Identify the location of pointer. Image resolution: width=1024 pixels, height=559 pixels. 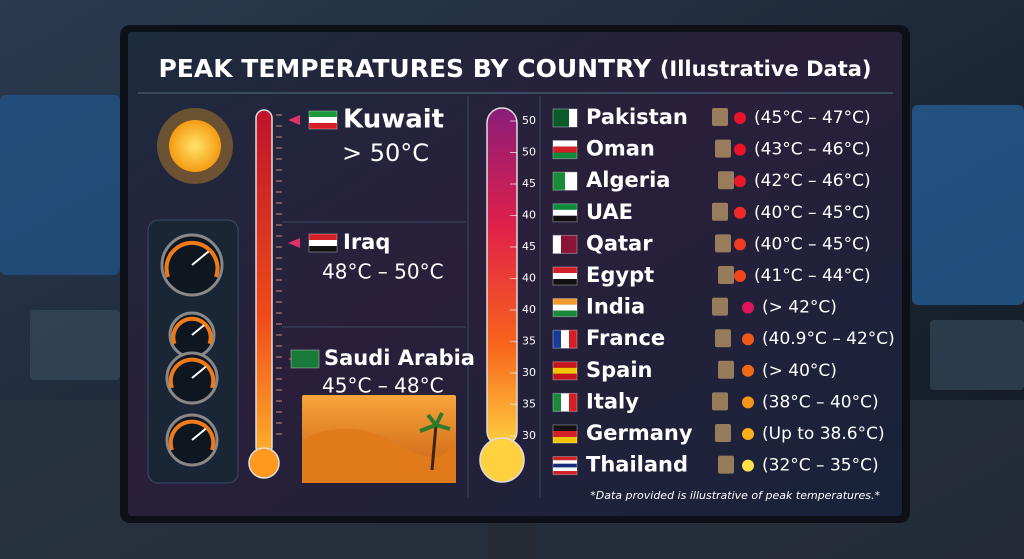
(294, 120).